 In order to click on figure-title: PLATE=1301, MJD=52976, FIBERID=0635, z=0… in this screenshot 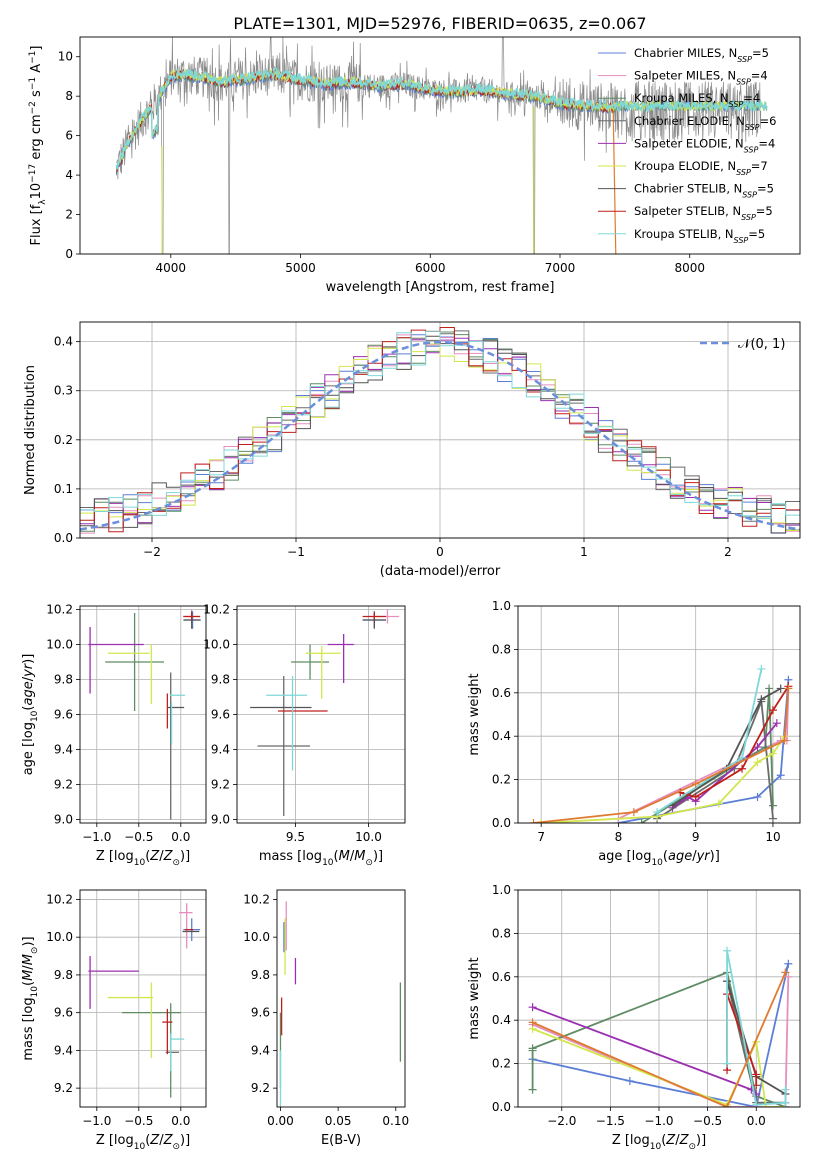, I will do `click(439, 23)`.